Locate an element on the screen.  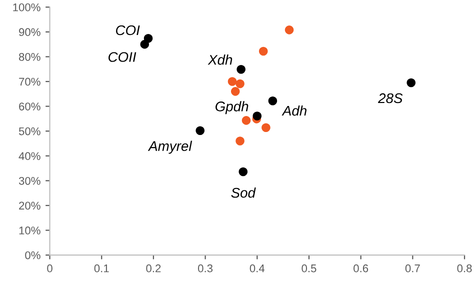
x-tick-label: 0.2 is located at coordinates (153, 268).